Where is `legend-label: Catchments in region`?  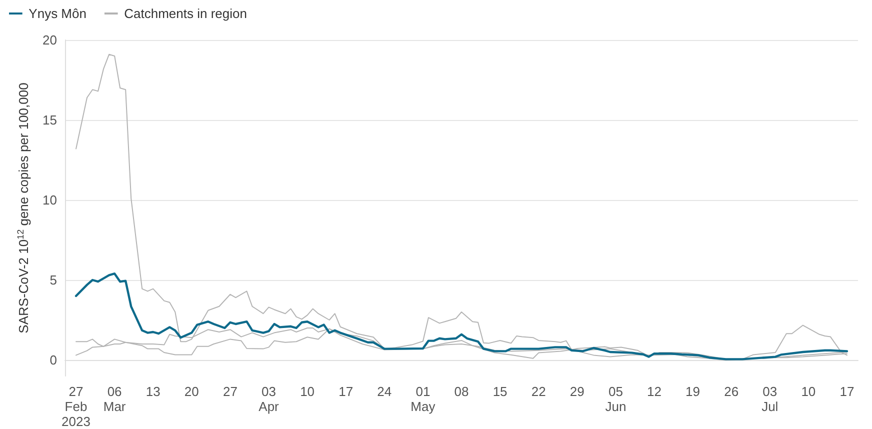
legend-label: Catchments in region is located at coordinates (185, 13).